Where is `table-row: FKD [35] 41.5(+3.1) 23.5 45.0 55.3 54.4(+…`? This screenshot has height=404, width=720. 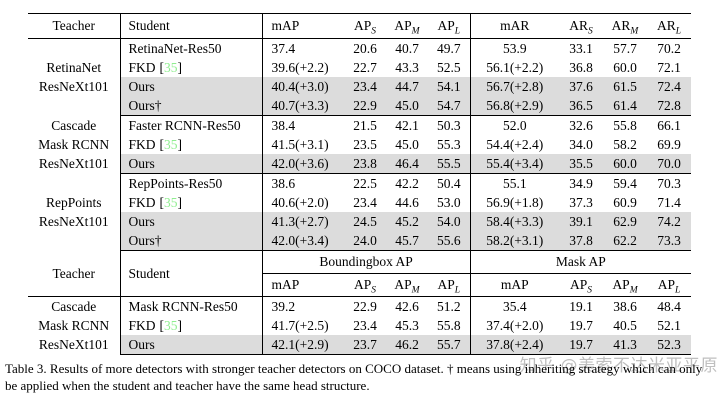 table-row: FKD [35] 41.5(+3.1) 23.5 45.0 55.3 54.4(+… is located at coordinates (359, 144).